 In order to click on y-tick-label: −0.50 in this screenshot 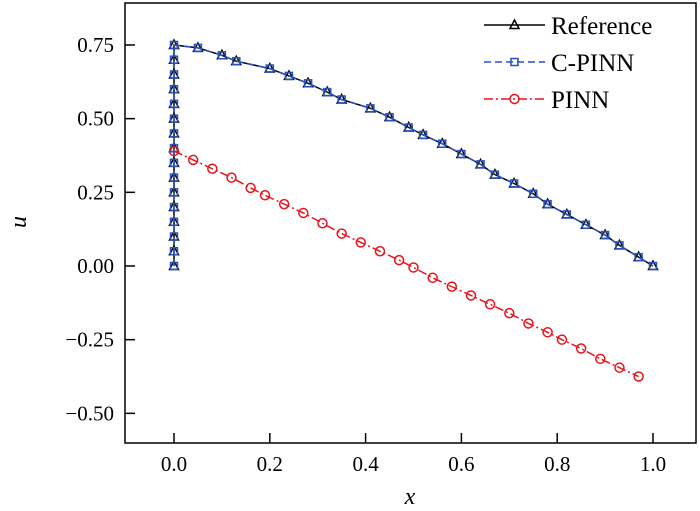, I will do `click(89, 413)`.